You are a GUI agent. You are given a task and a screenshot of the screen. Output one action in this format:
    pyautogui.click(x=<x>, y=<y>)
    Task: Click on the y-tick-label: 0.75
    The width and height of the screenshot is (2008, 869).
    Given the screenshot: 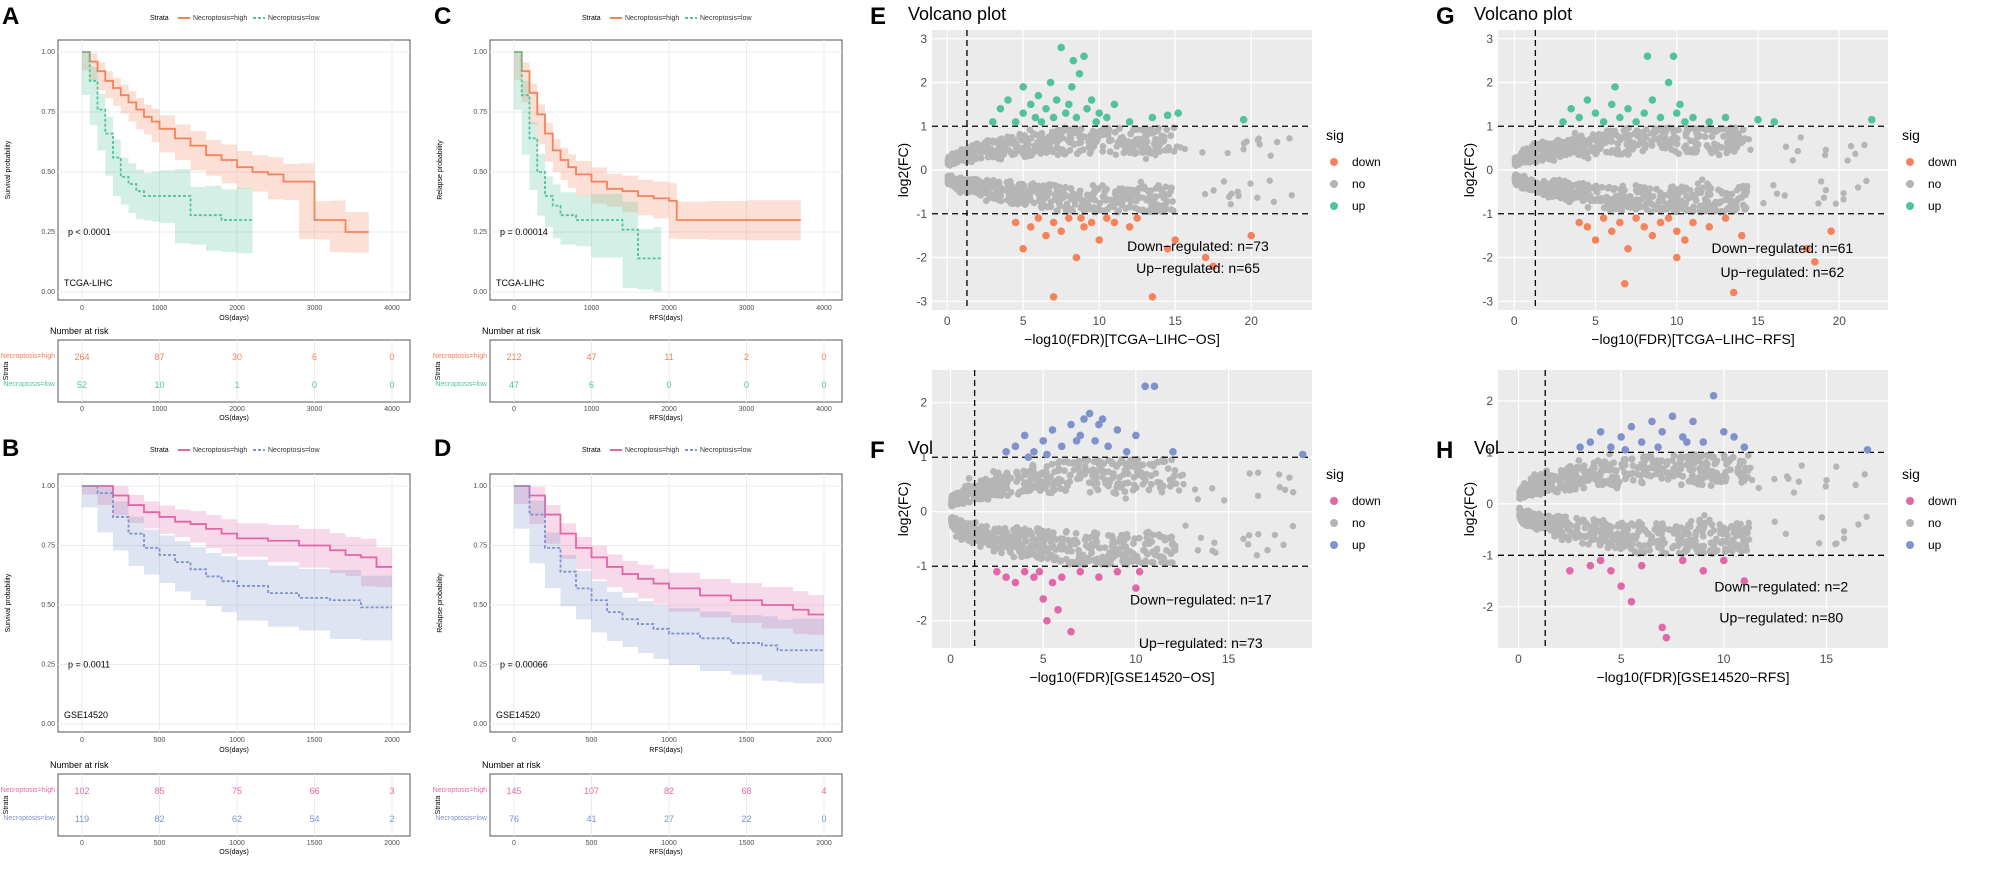 What is the action you would take?
    pyautogui.click(x=480, y=112)
    